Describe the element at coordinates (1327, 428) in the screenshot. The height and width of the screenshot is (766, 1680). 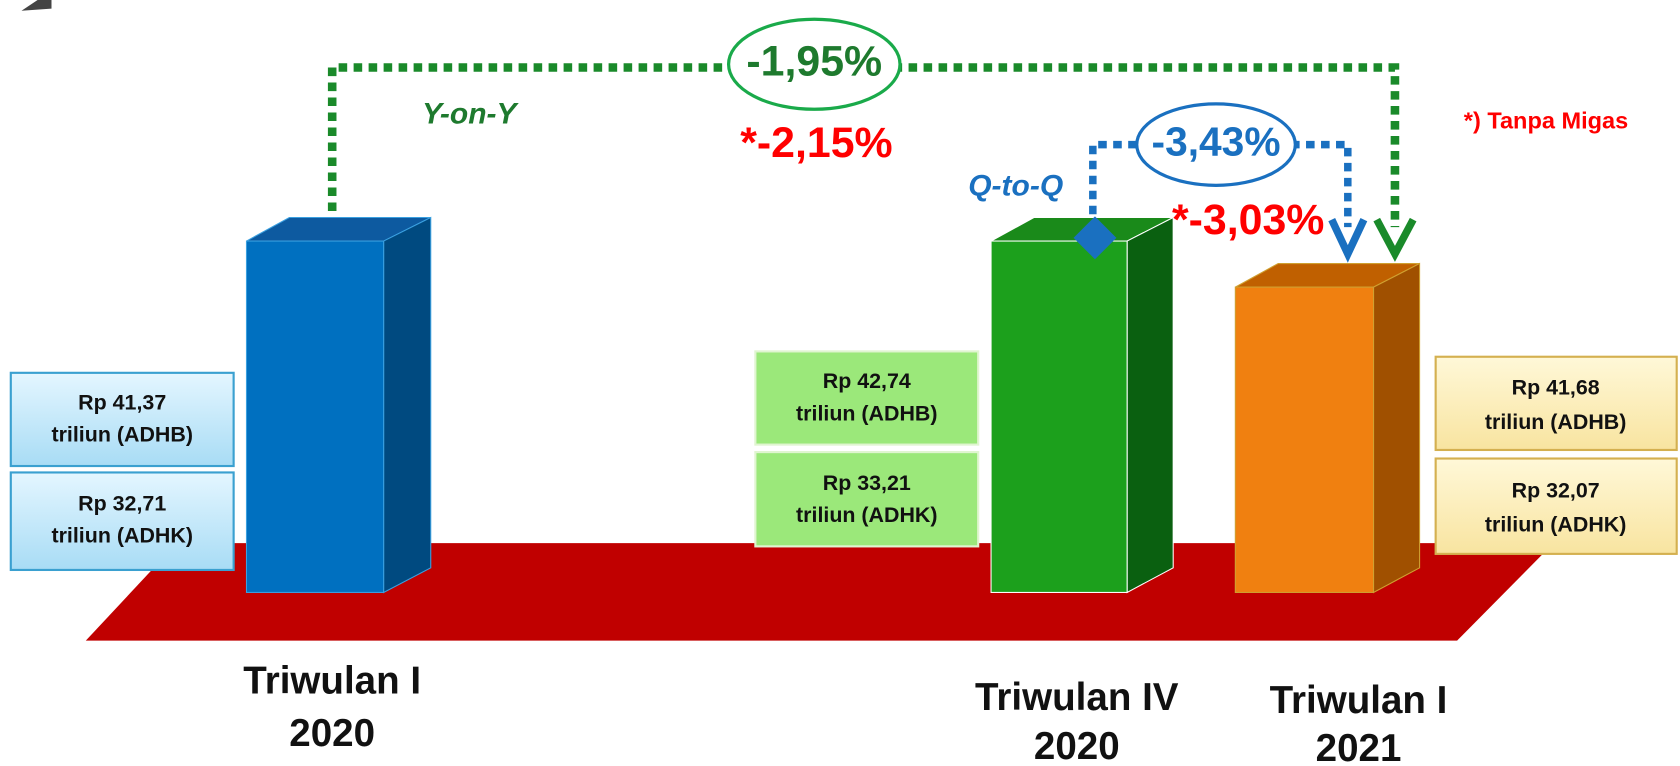
I see `bar-q1-2021` at that location.